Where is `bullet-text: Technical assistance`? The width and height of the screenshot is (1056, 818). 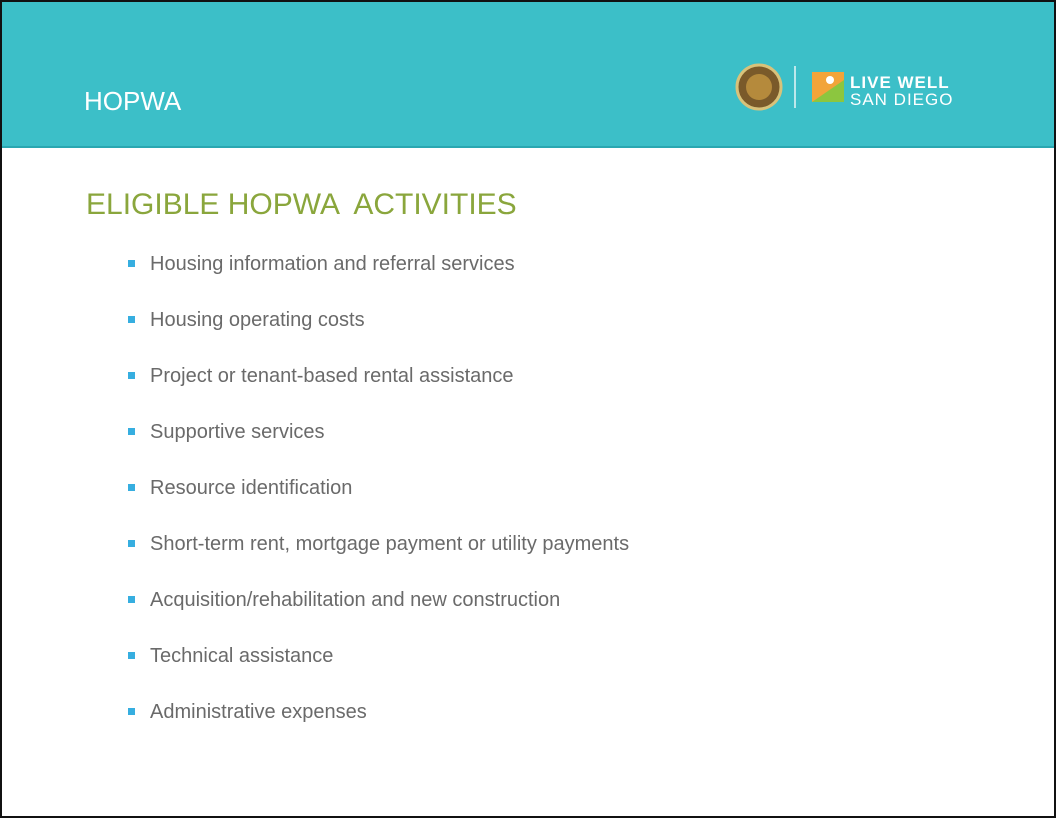
bullet-text: Technical assistance is located at coordinates (242, 656).